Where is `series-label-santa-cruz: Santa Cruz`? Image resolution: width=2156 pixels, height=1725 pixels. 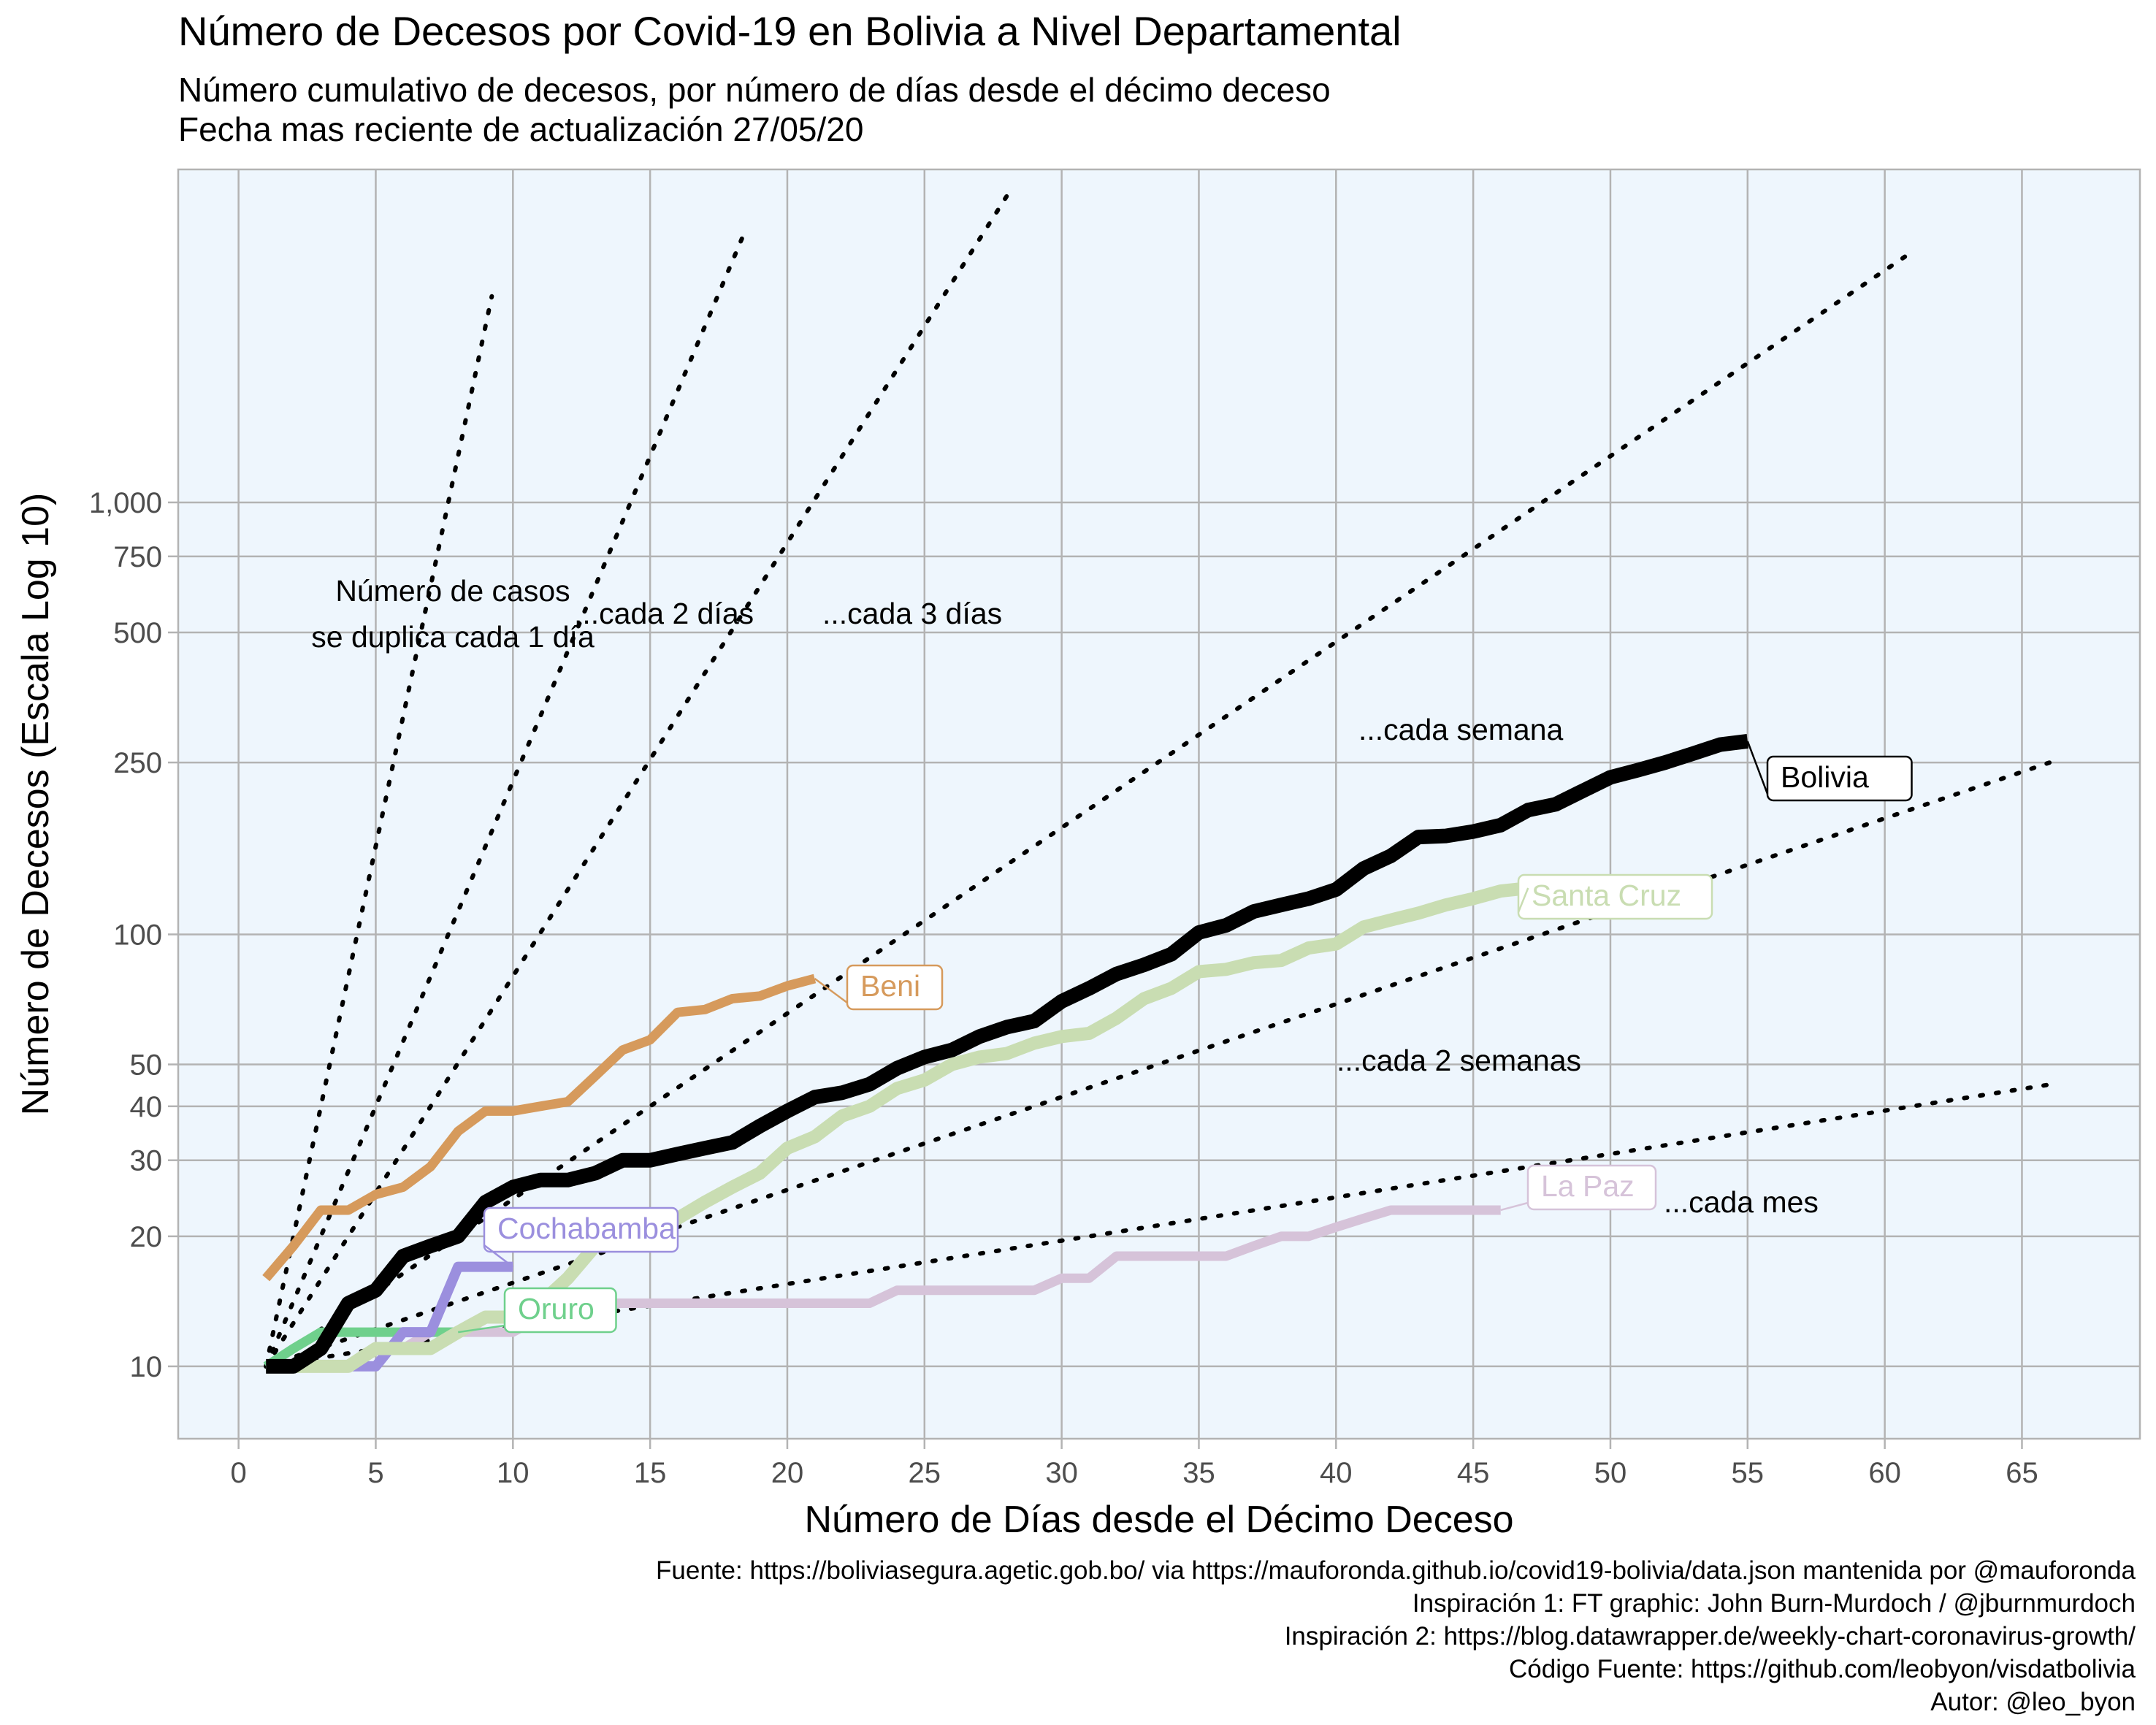 series-label-santa-cruz: Santa Cruz is located at coordinates (1615, 896).